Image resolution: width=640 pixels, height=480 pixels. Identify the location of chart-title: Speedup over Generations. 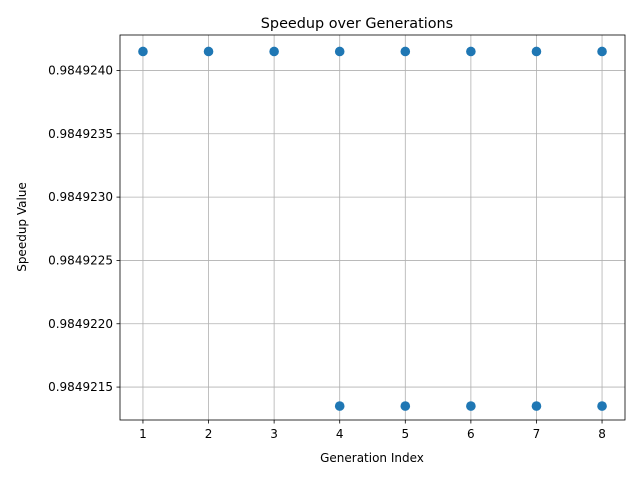
(357, 24).